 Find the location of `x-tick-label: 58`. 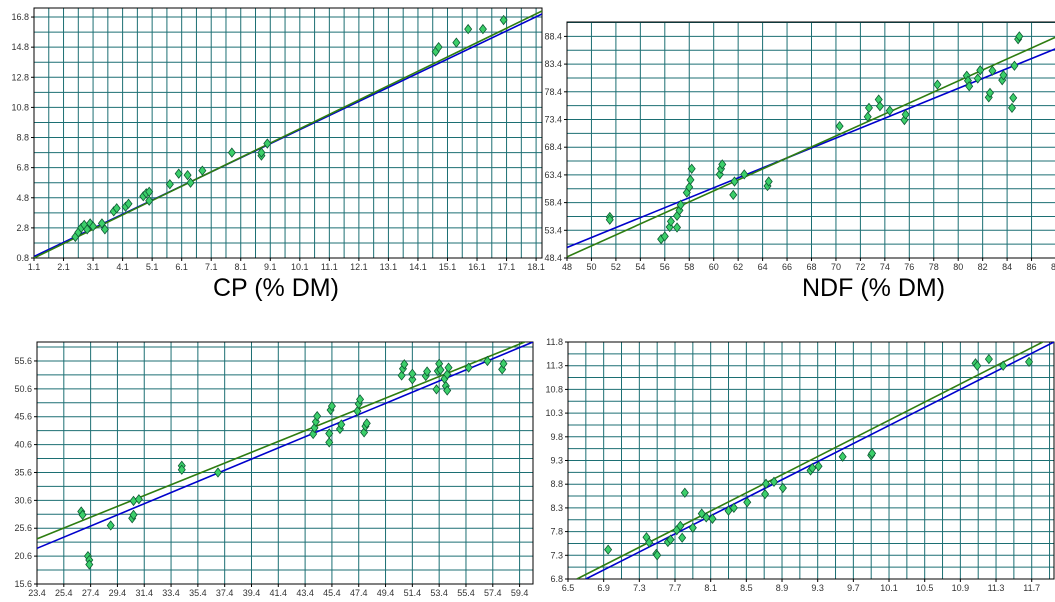

x-tick-label: 58 is located at coordinates (689, 267).